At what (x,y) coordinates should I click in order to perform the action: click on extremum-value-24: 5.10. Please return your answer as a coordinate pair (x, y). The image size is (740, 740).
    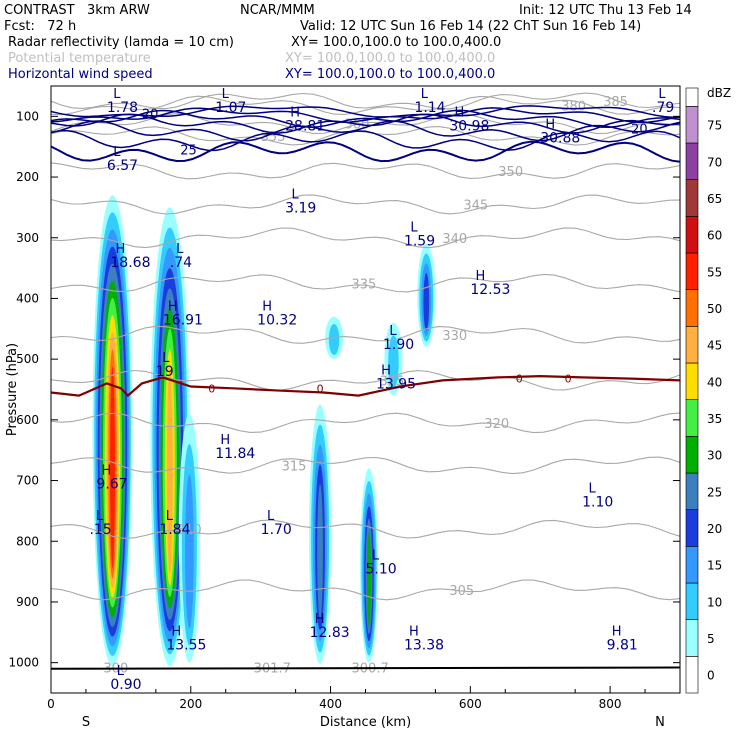
    Looking at the image, I should click on (381, 569).